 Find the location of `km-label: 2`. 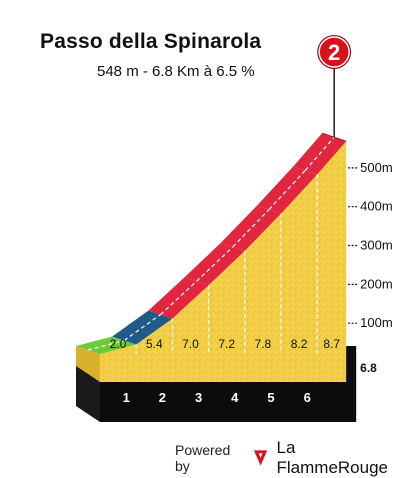

km-label: 2 is located at coordinates (162, 397).